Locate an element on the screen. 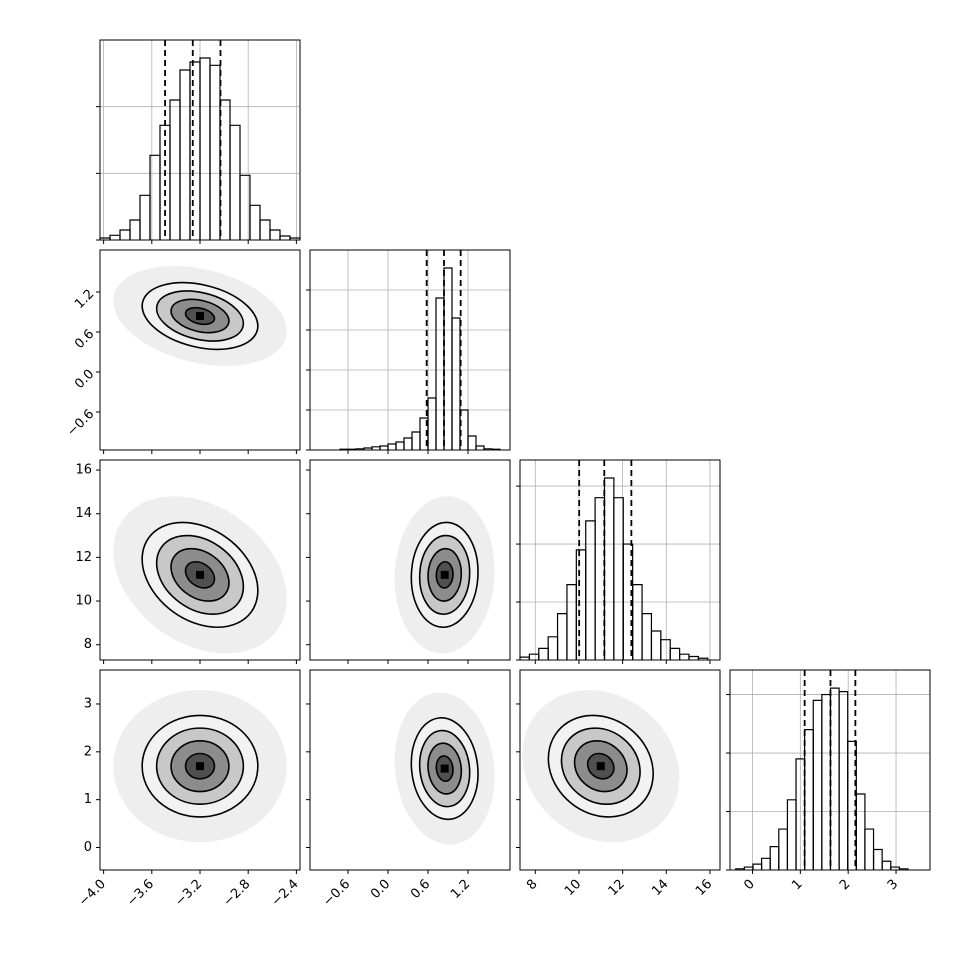 Image resolution: width=970 pixels, height=970 pixels. x-tick-label: −3.6 is located at coordinates (140, 893).